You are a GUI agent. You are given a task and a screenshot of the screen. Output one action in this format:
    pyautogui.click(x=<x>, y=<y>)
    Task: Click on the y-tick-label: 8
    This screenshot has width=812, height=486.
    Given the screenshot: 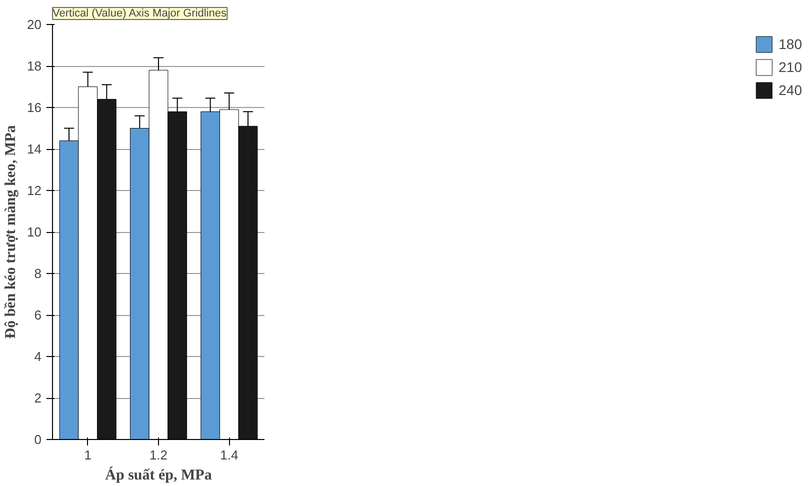 What is the action you would take?
    pyautogui.click(x=38, y=273)
    